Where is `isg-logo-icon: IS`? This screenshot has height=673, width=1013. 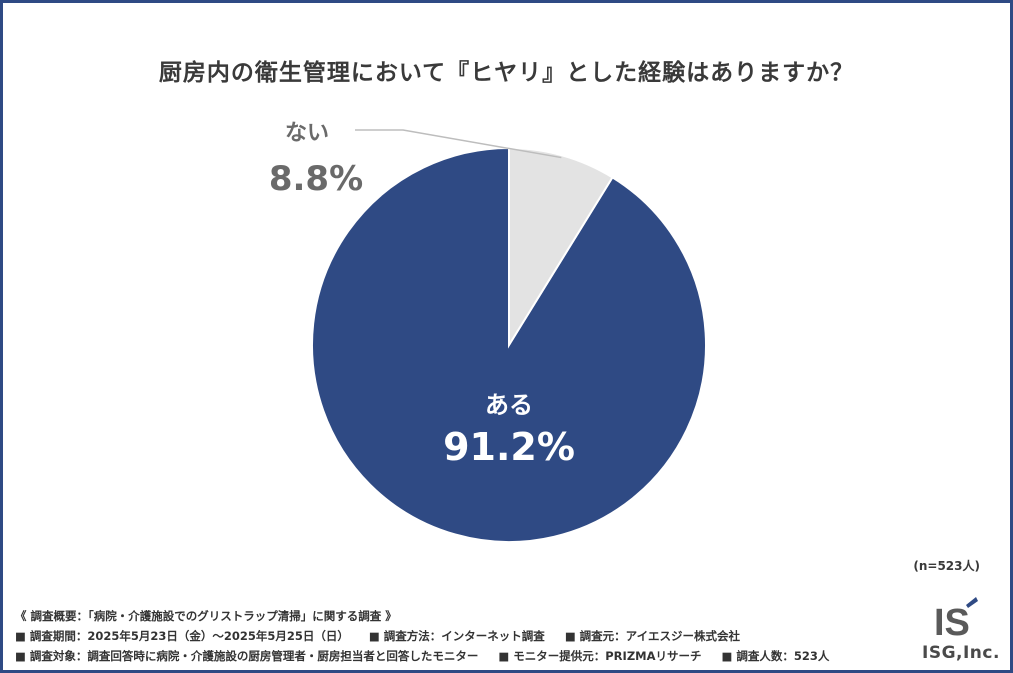
isg-logo-icon: IS is located at coordinates (956, 619).